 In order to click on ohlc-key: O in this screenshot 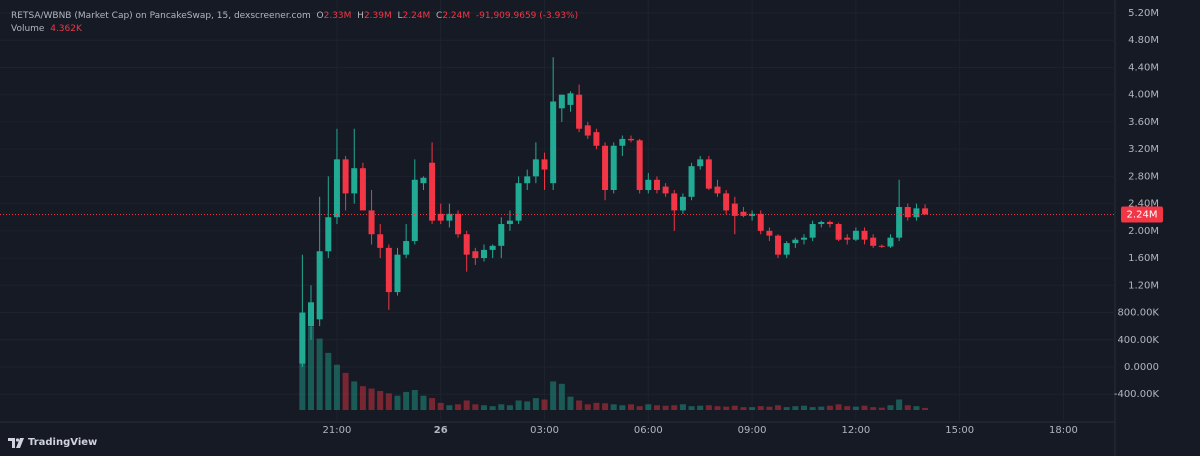, I will do `click(320, 16)`.